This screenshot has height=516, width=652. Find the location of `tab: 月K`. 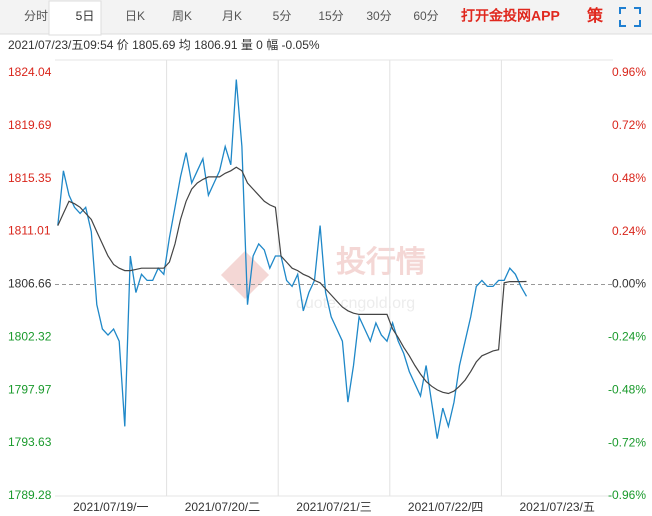

tab: 月K is located at coordinates (232, 16).